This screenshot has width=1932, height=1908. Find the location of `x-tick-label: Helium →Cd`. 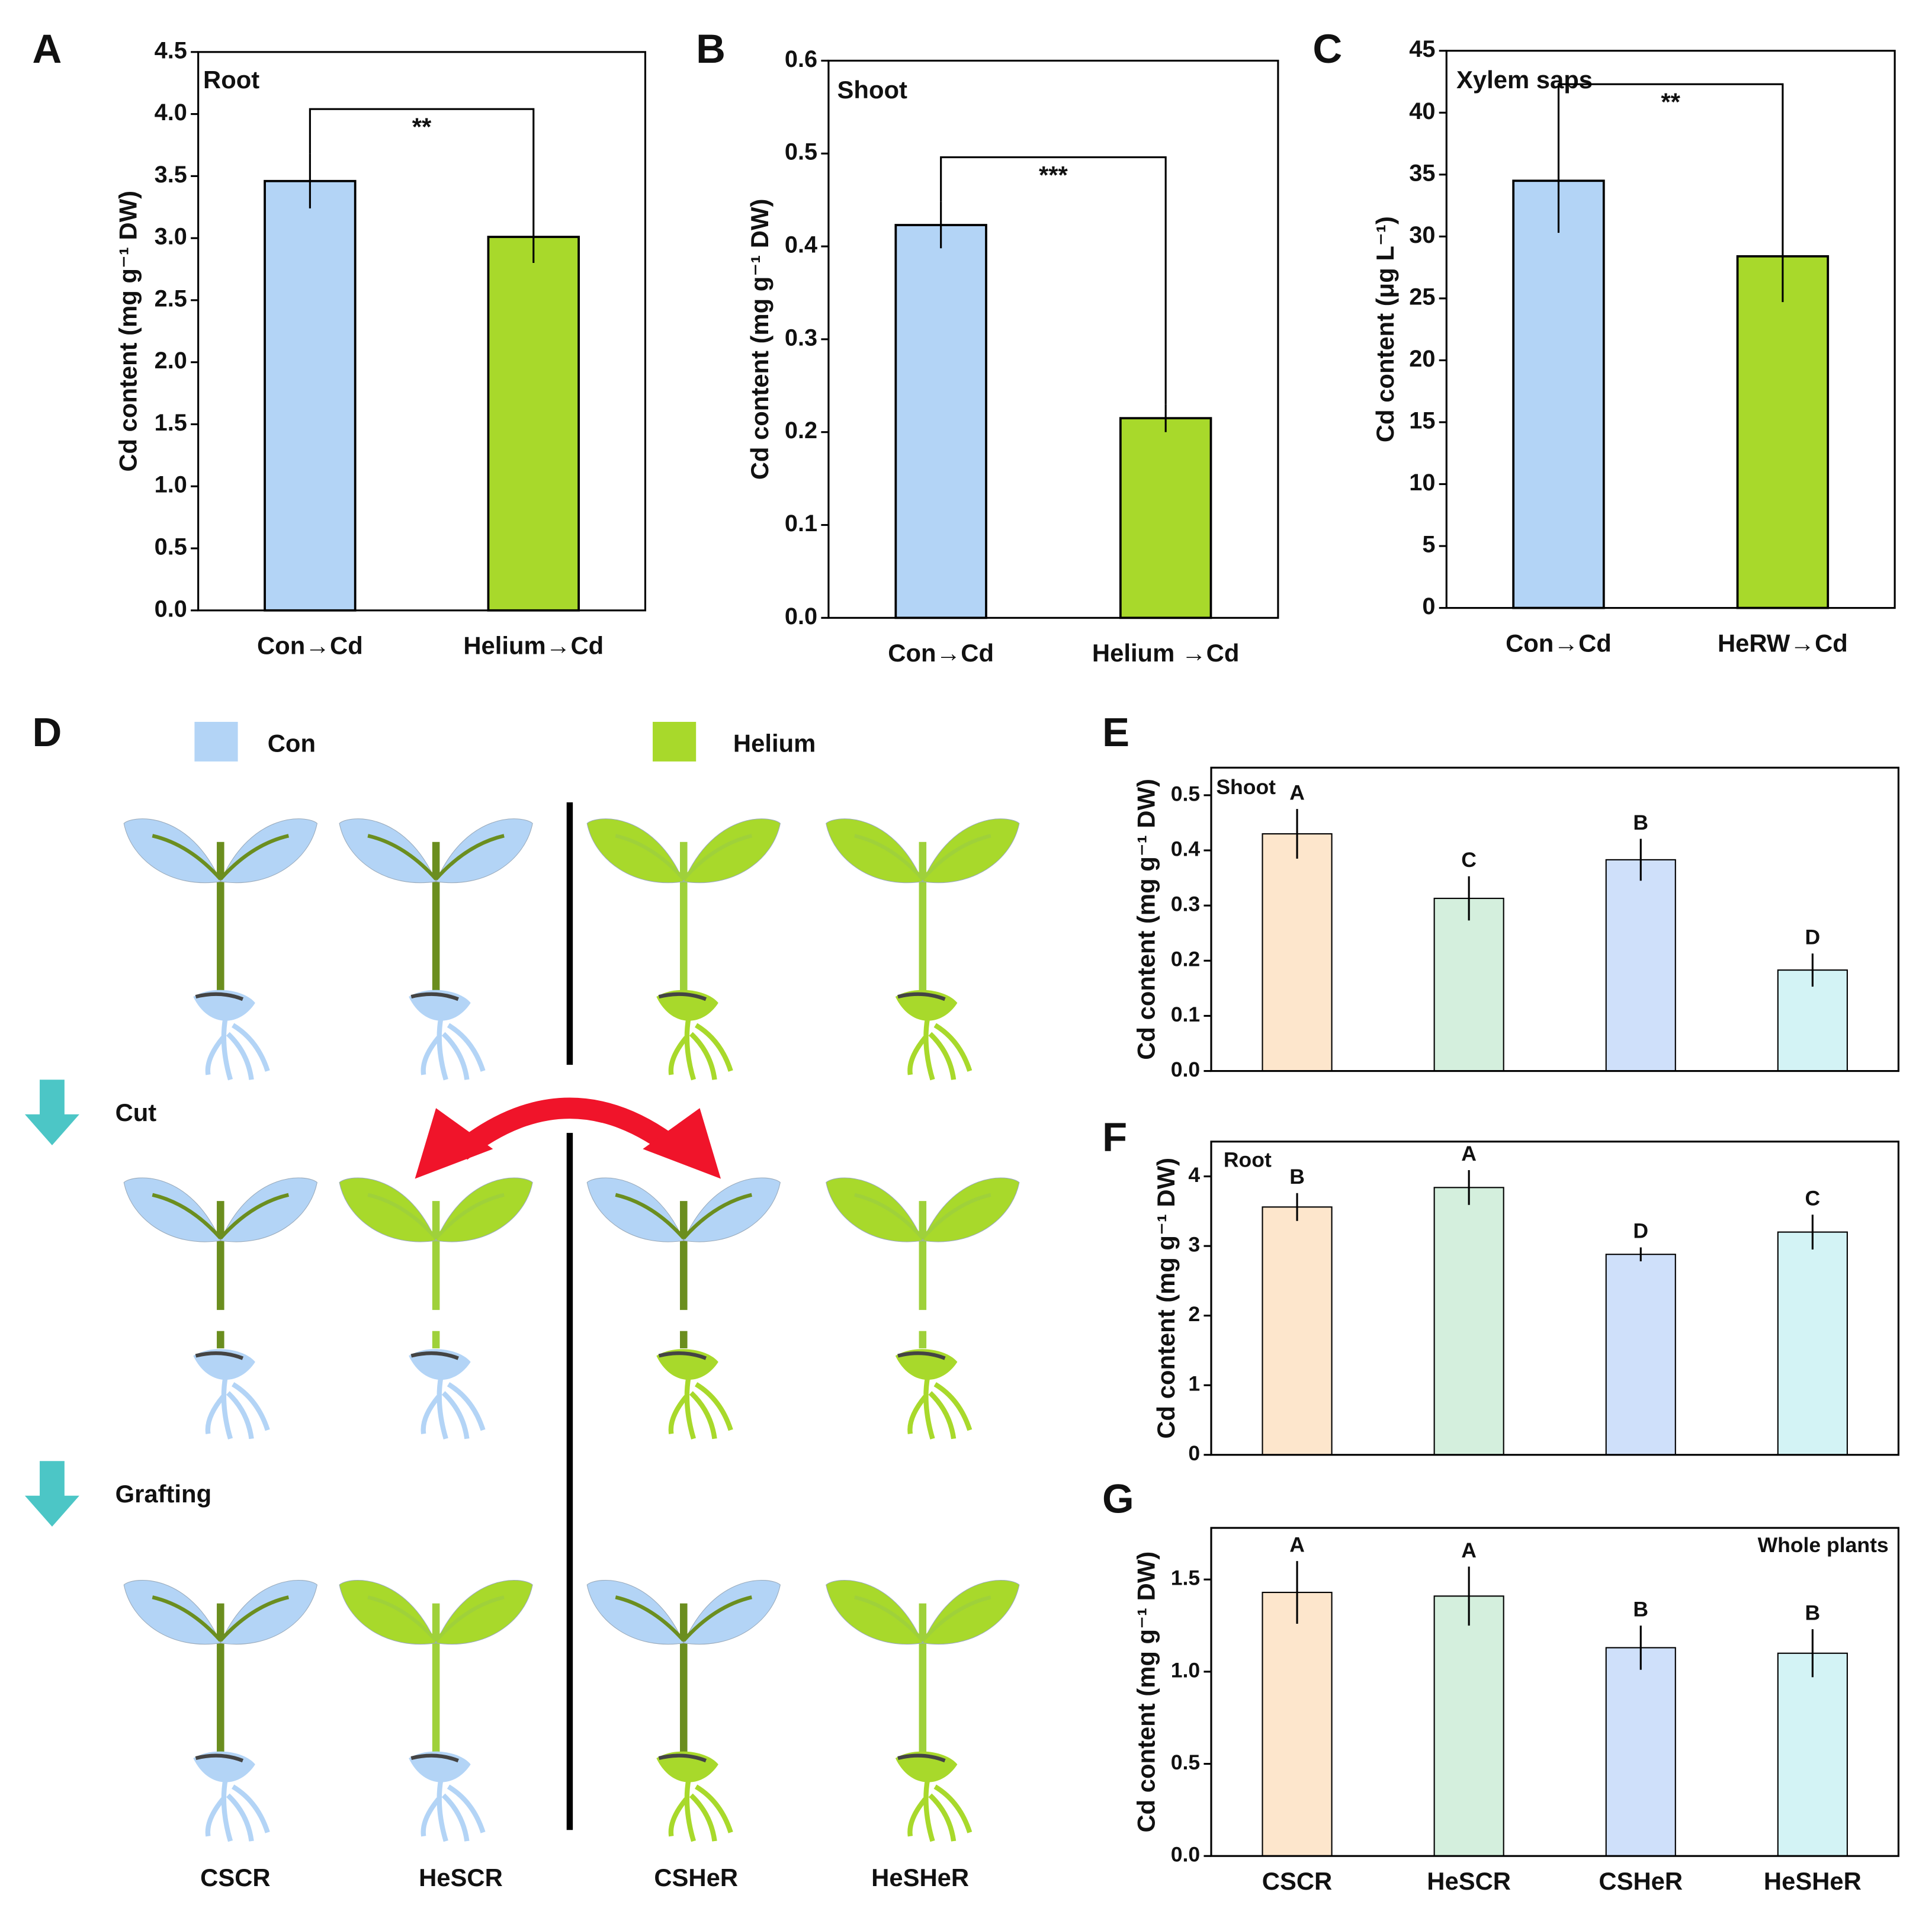

x-tick-label: Helium →Cd is located at coordinates (1165, 653).